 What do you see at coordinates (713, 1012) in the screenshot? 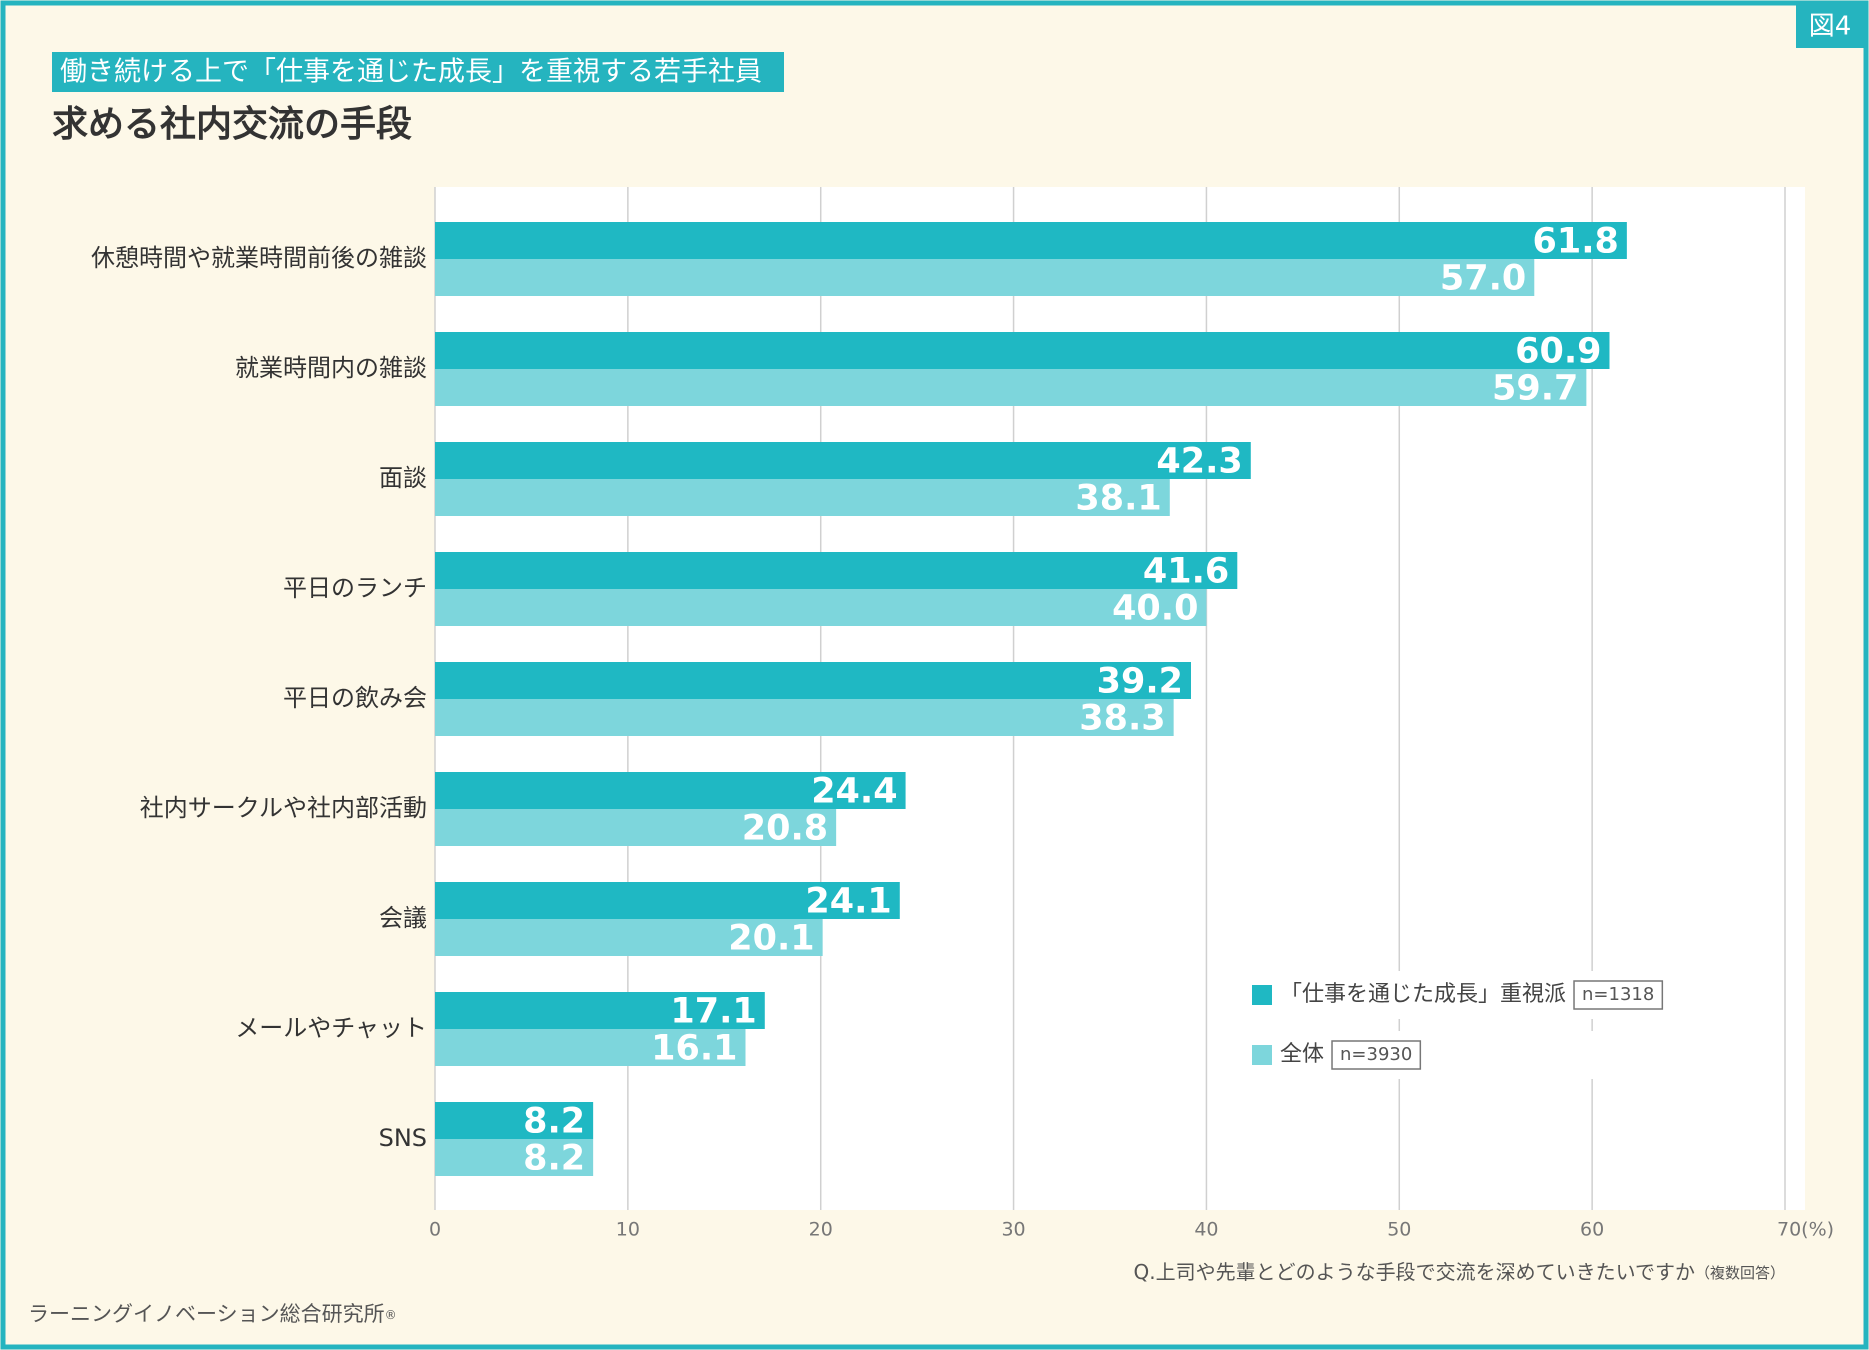
I see `value-label: 17.1` at bounding box center [713, 1012].